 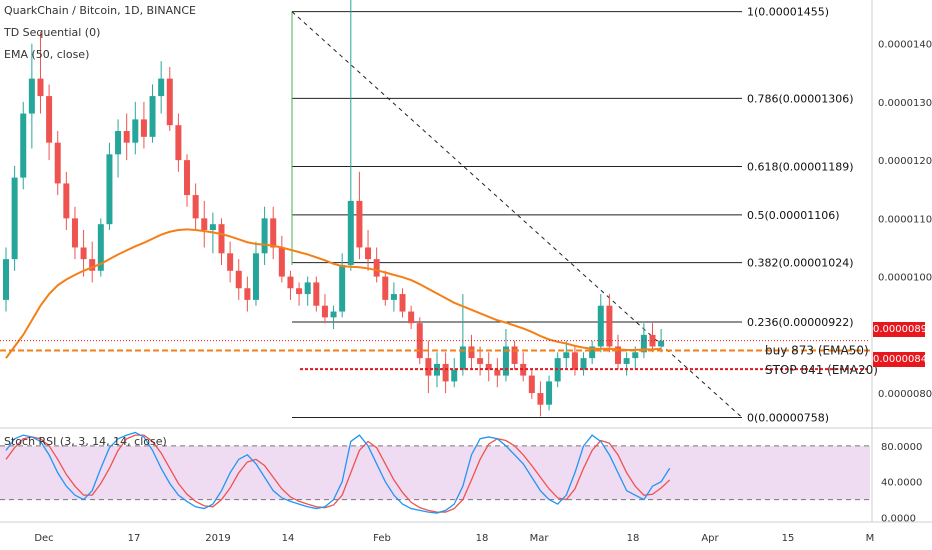 I want to click on fib-level-label: 0.618(0.00001189), so click(x=800, y=167).